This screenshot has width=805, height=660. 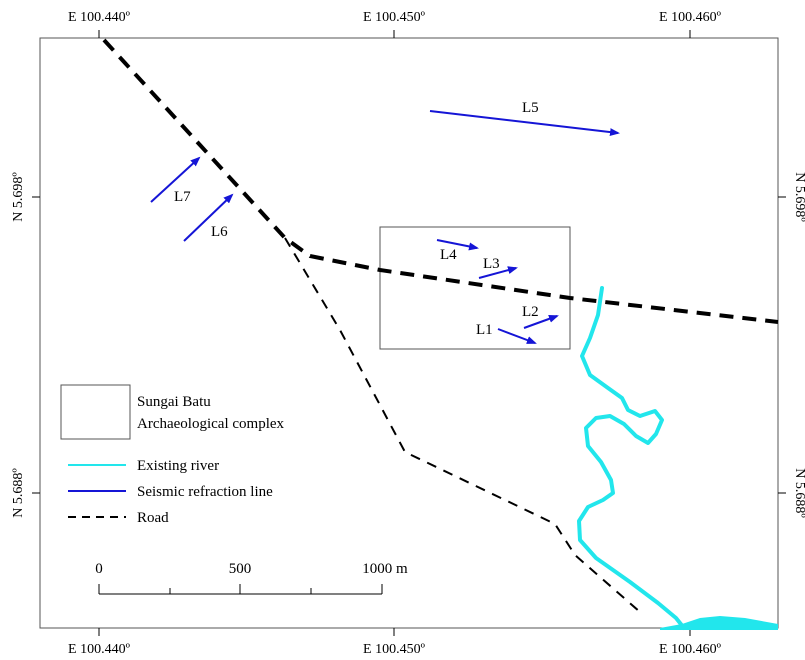 I want to click on bottom-axis-label: E 100.440º, so click(x=99, y=649).